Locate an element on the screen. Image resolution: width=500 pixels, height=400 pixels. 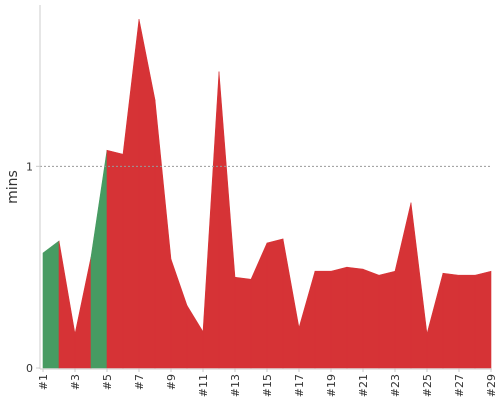
y-axis-title: mins is located at coordinates (13, 187).